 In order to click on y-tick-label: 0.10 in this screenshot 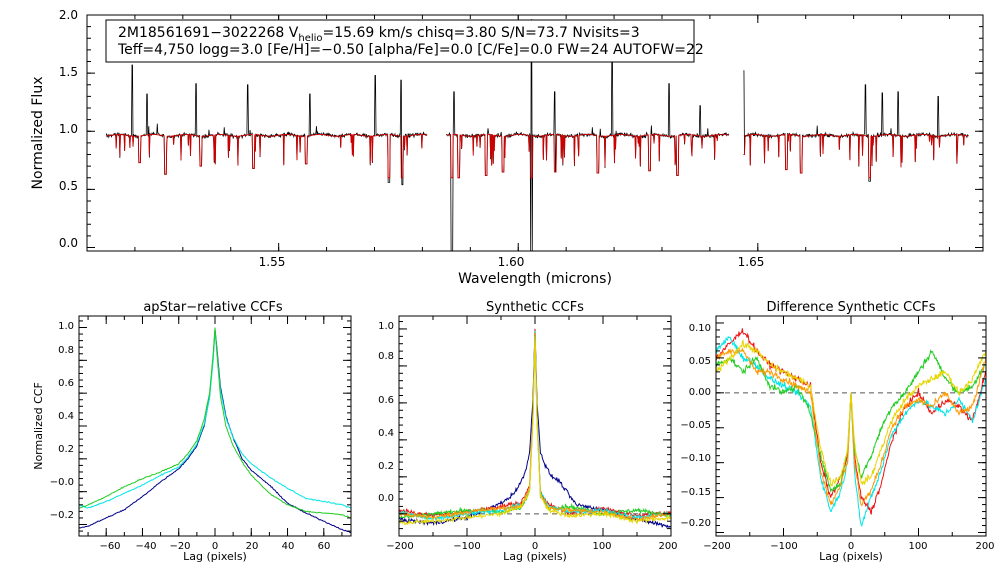, I will do `click(700, 328)`.